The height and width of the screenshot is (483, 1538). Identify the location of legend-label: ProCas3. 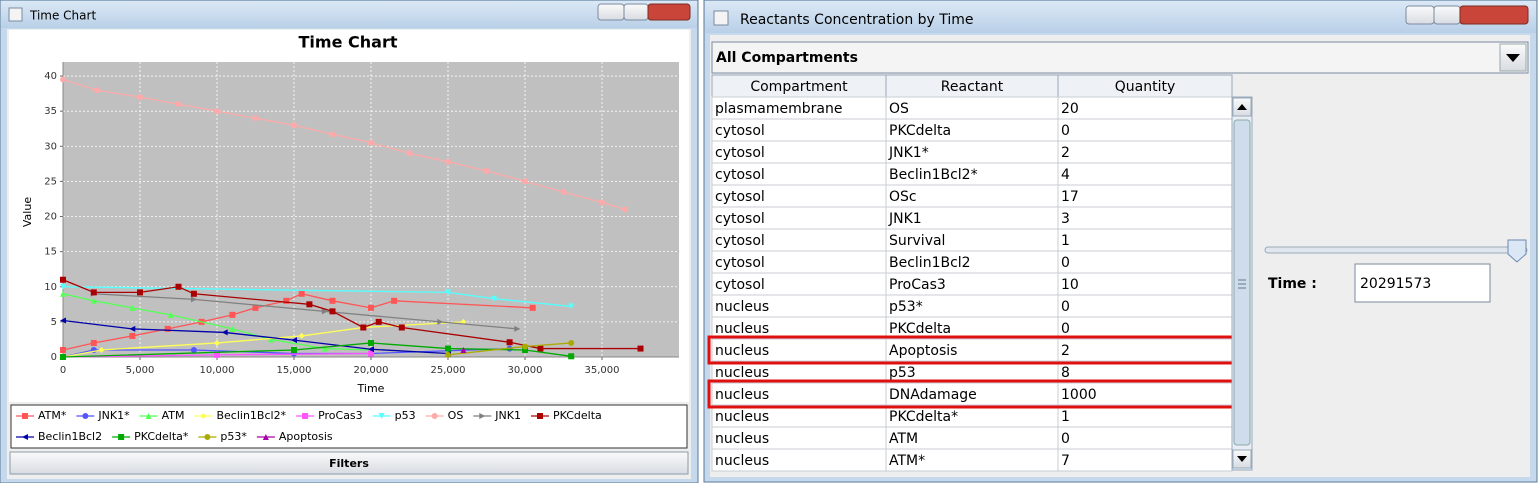
(340, 415).